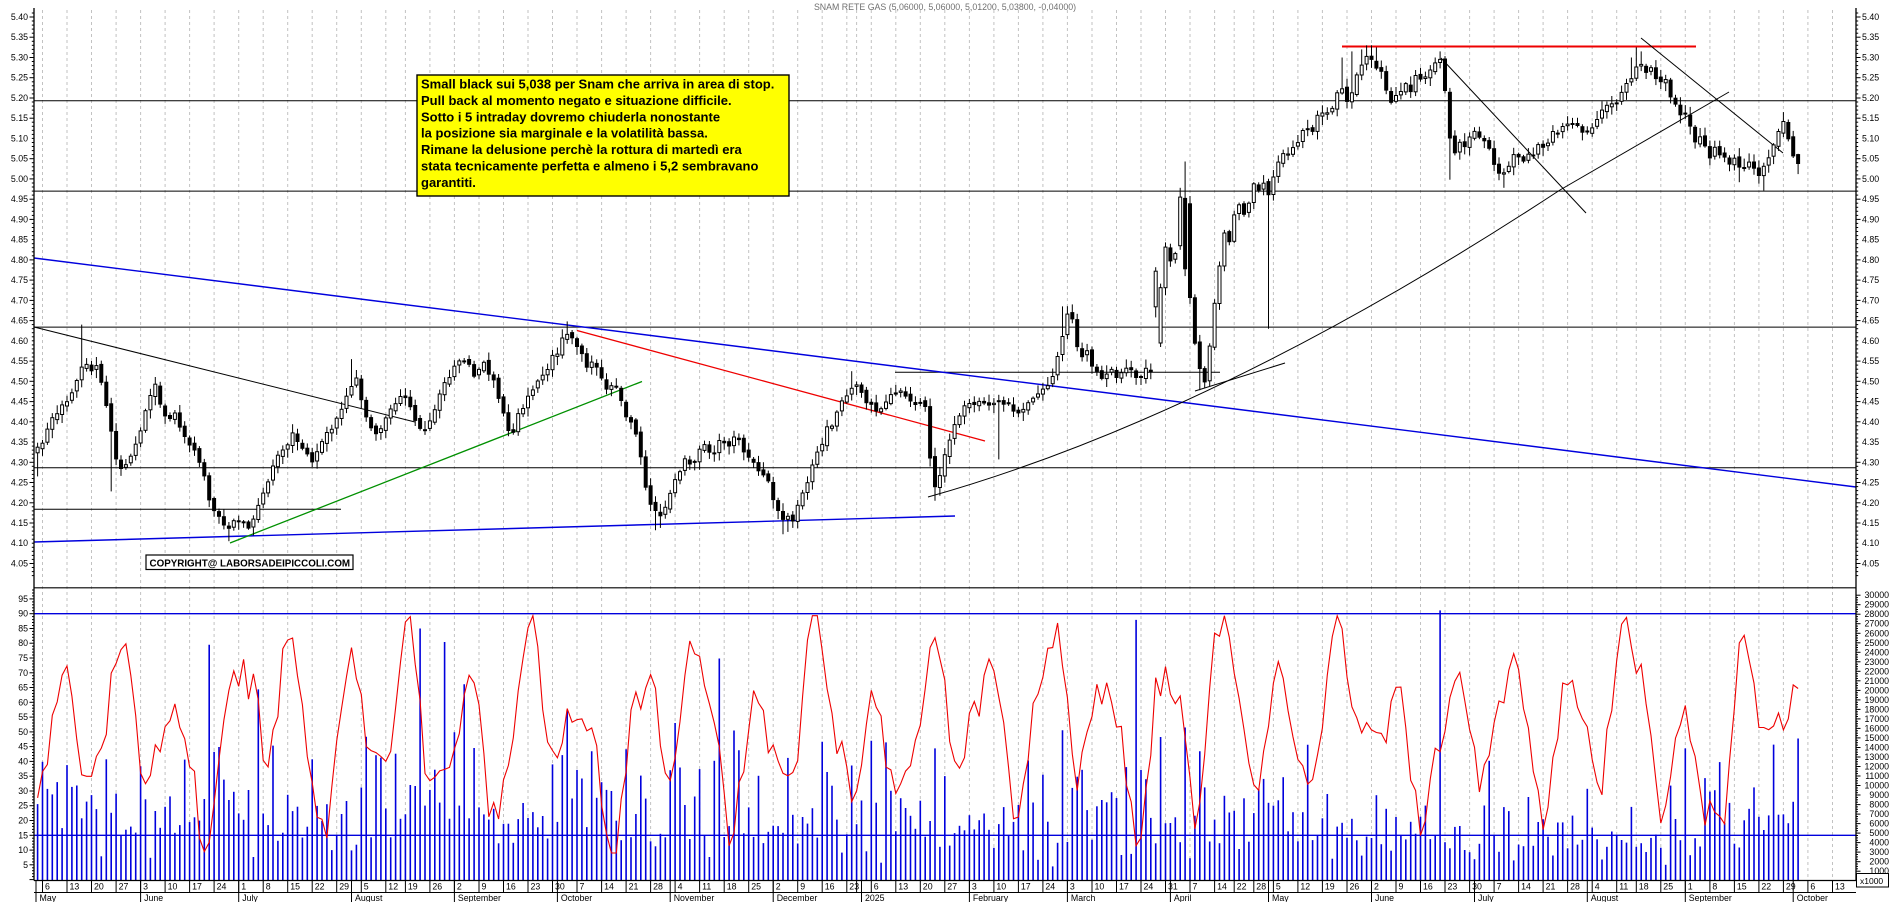 The width and height of the screenshot is (1890, 907). I want to click on svg-text: 85, so click(23, 629).